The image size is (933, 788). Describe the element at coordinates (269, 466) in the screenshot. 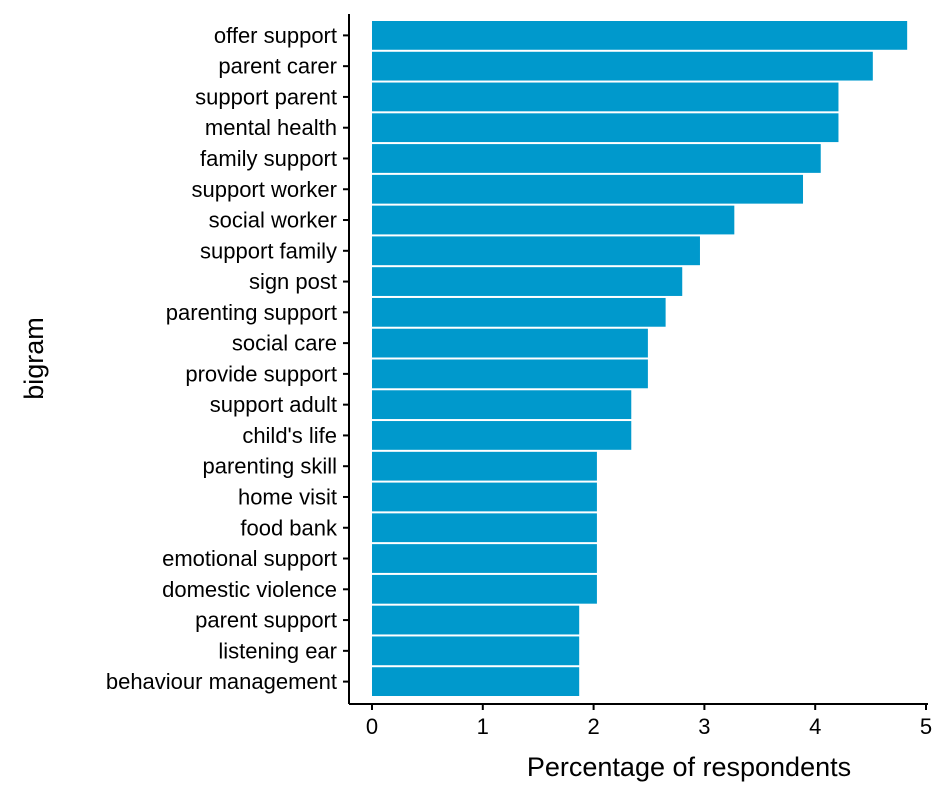

I see `y-tick-label: parenting skill` at that location.